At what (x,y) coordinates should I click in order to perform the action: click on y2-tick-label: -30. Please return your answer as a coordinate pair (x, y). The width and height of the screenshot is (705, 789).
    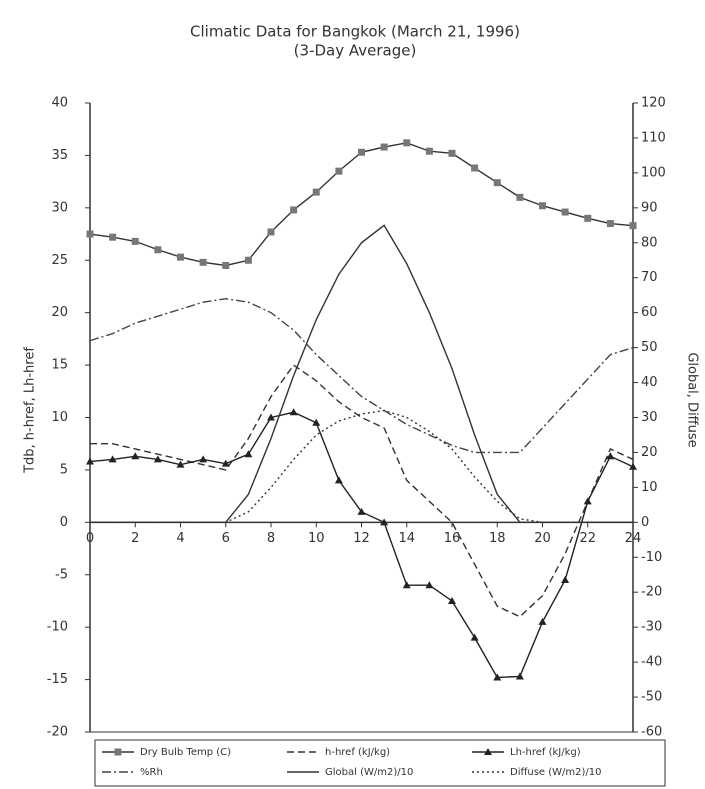
    Looking at the image, I should click on (651, 627).